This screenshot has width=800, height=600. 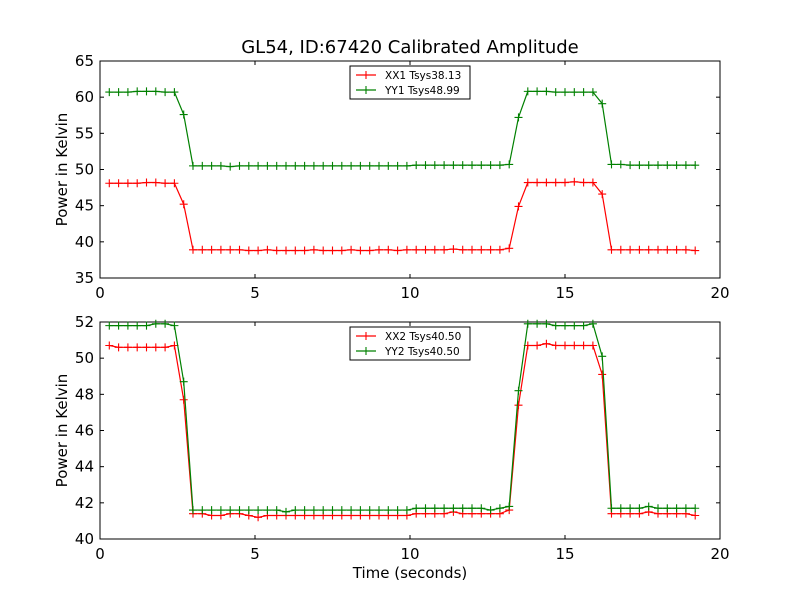 What do you see at coordinates (410, 343) in the screenshot?
I see `legend: XX2 Tsys40.50 YY2 Tsys40.50` at bounding box center [410, 343].